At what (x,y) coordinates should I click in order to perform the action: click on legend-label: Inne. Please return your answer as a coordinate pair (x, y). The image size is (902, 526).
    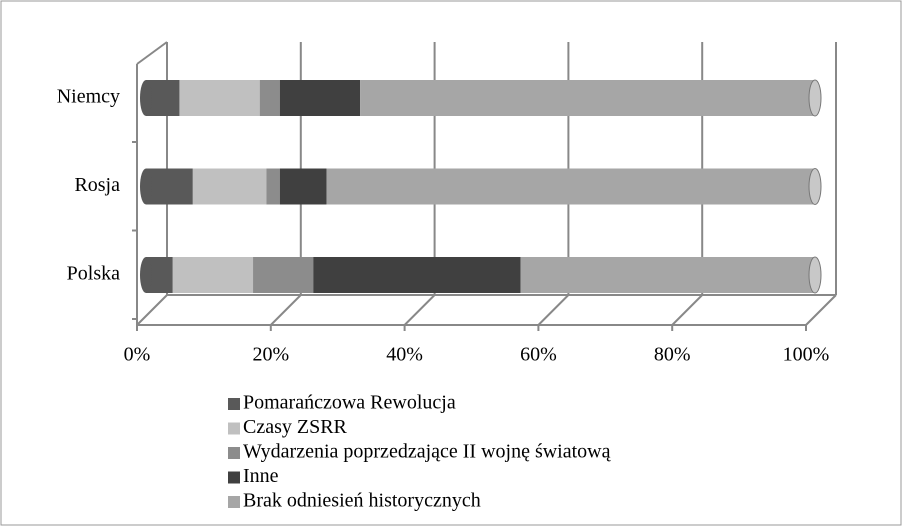
    Looking at the image, I should click on (261, 476).